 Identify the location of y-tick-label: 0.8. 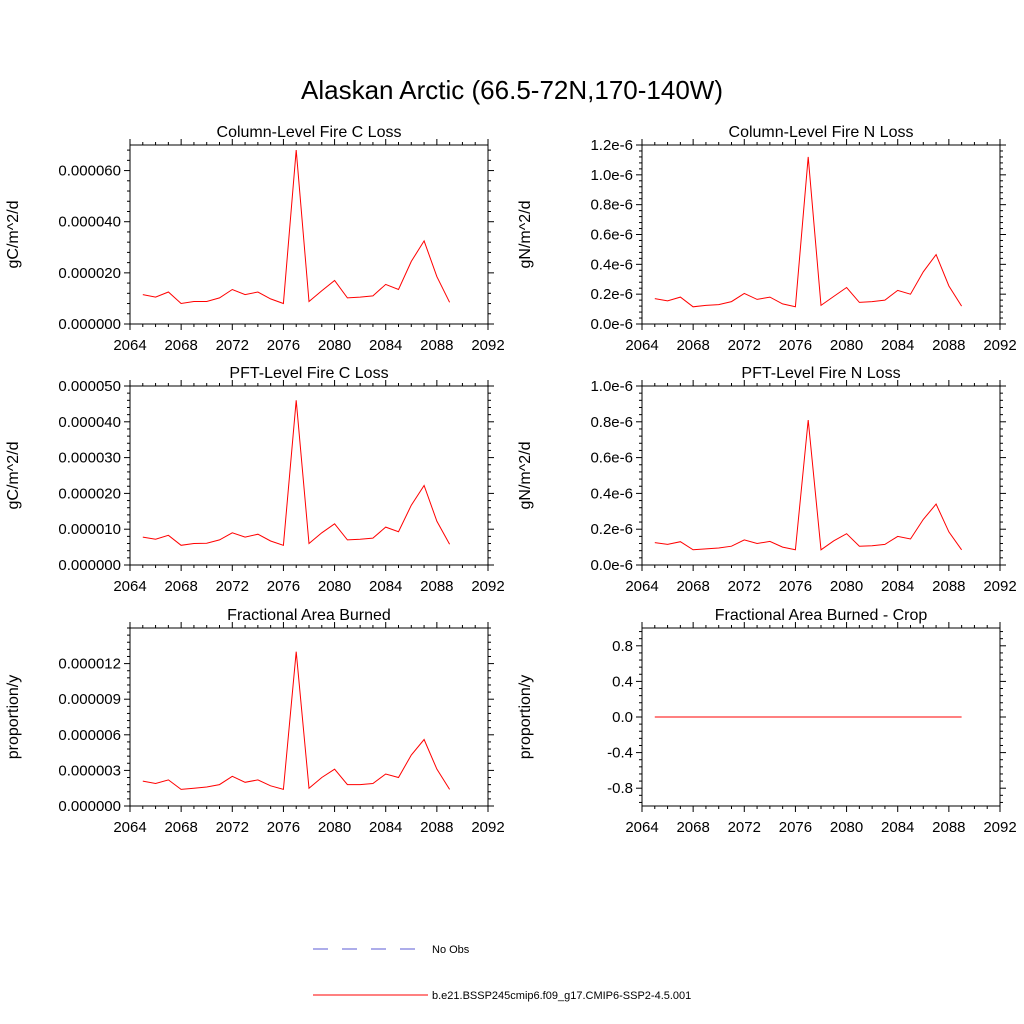
(622, 646).